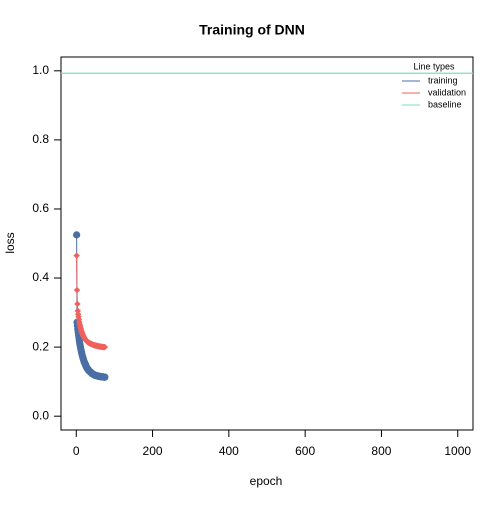  Describe the element at coordinates (443, 80) in the screenshot. I see `legend-label: training` at that location.